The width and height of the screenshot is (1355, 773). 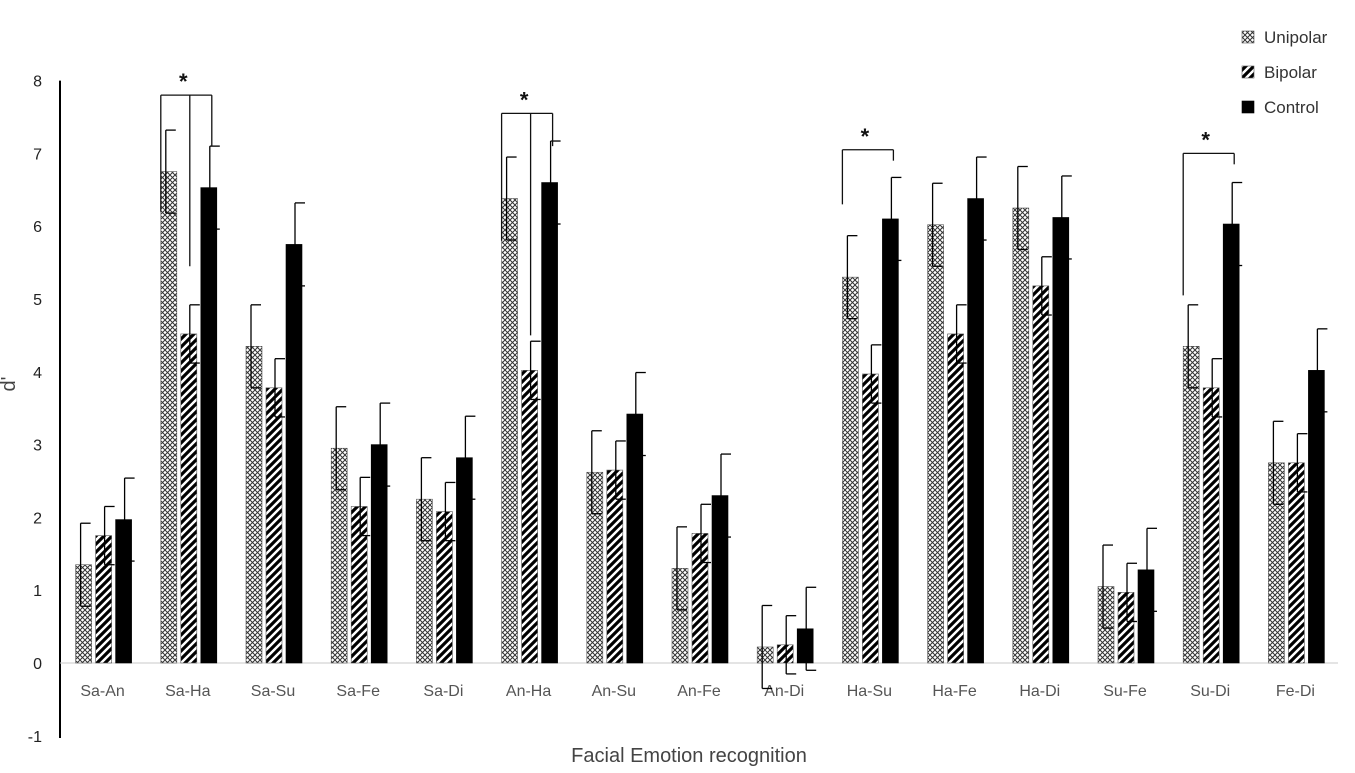 What do you see at coordinates (37, 518) in the screenshot?
I see `y-tick-label: 2` at bounding box center [37, 518].